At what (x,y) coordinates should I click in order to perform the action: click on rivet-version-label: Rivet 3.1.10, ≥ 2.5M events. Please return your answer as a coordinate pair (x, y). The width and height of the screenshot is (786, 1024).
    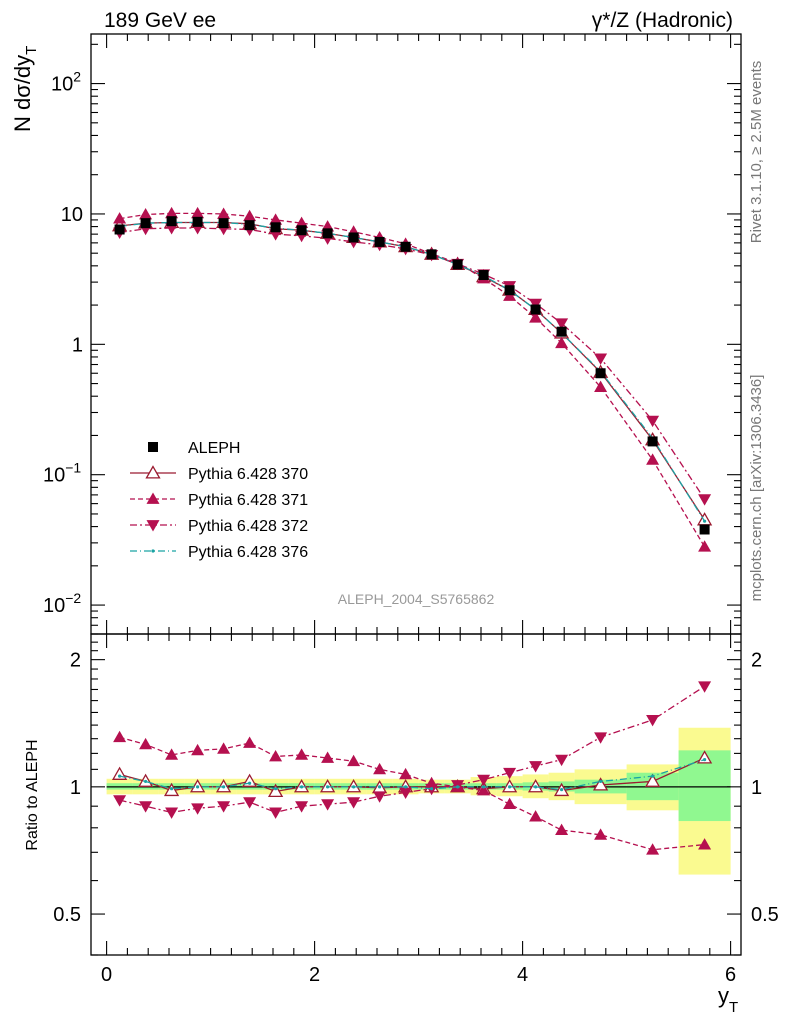
    Looking at the image, I should click on (756, 152).